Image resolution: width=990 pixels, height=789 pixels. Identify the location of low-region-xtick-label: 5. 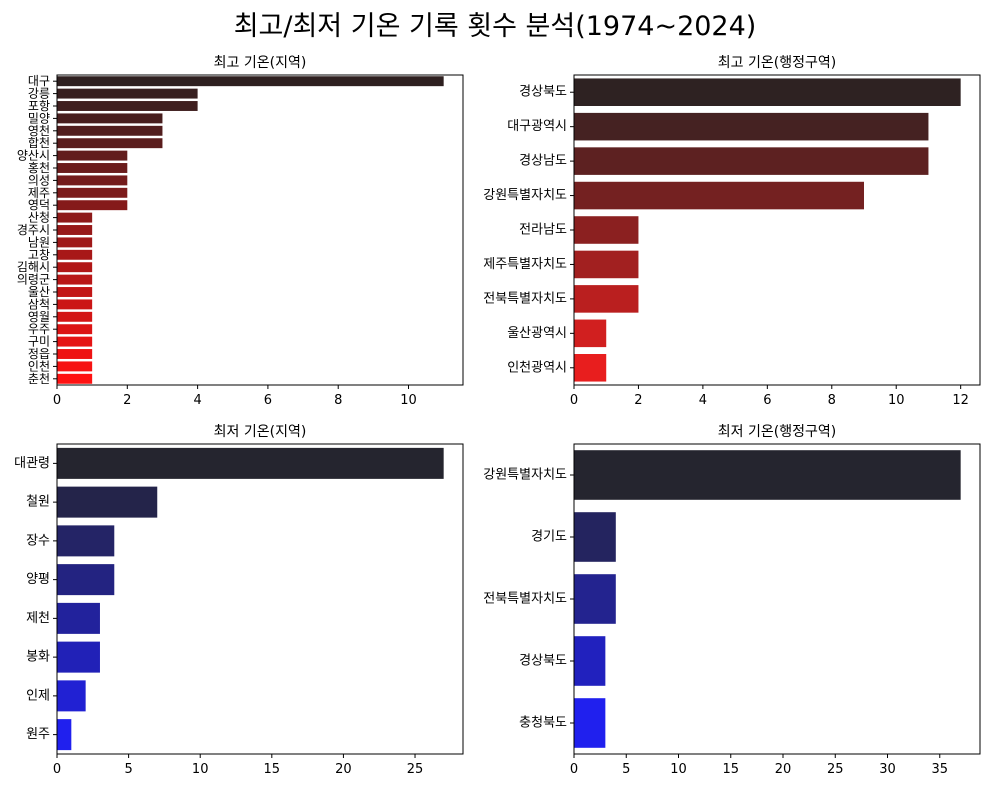
(128, 769).